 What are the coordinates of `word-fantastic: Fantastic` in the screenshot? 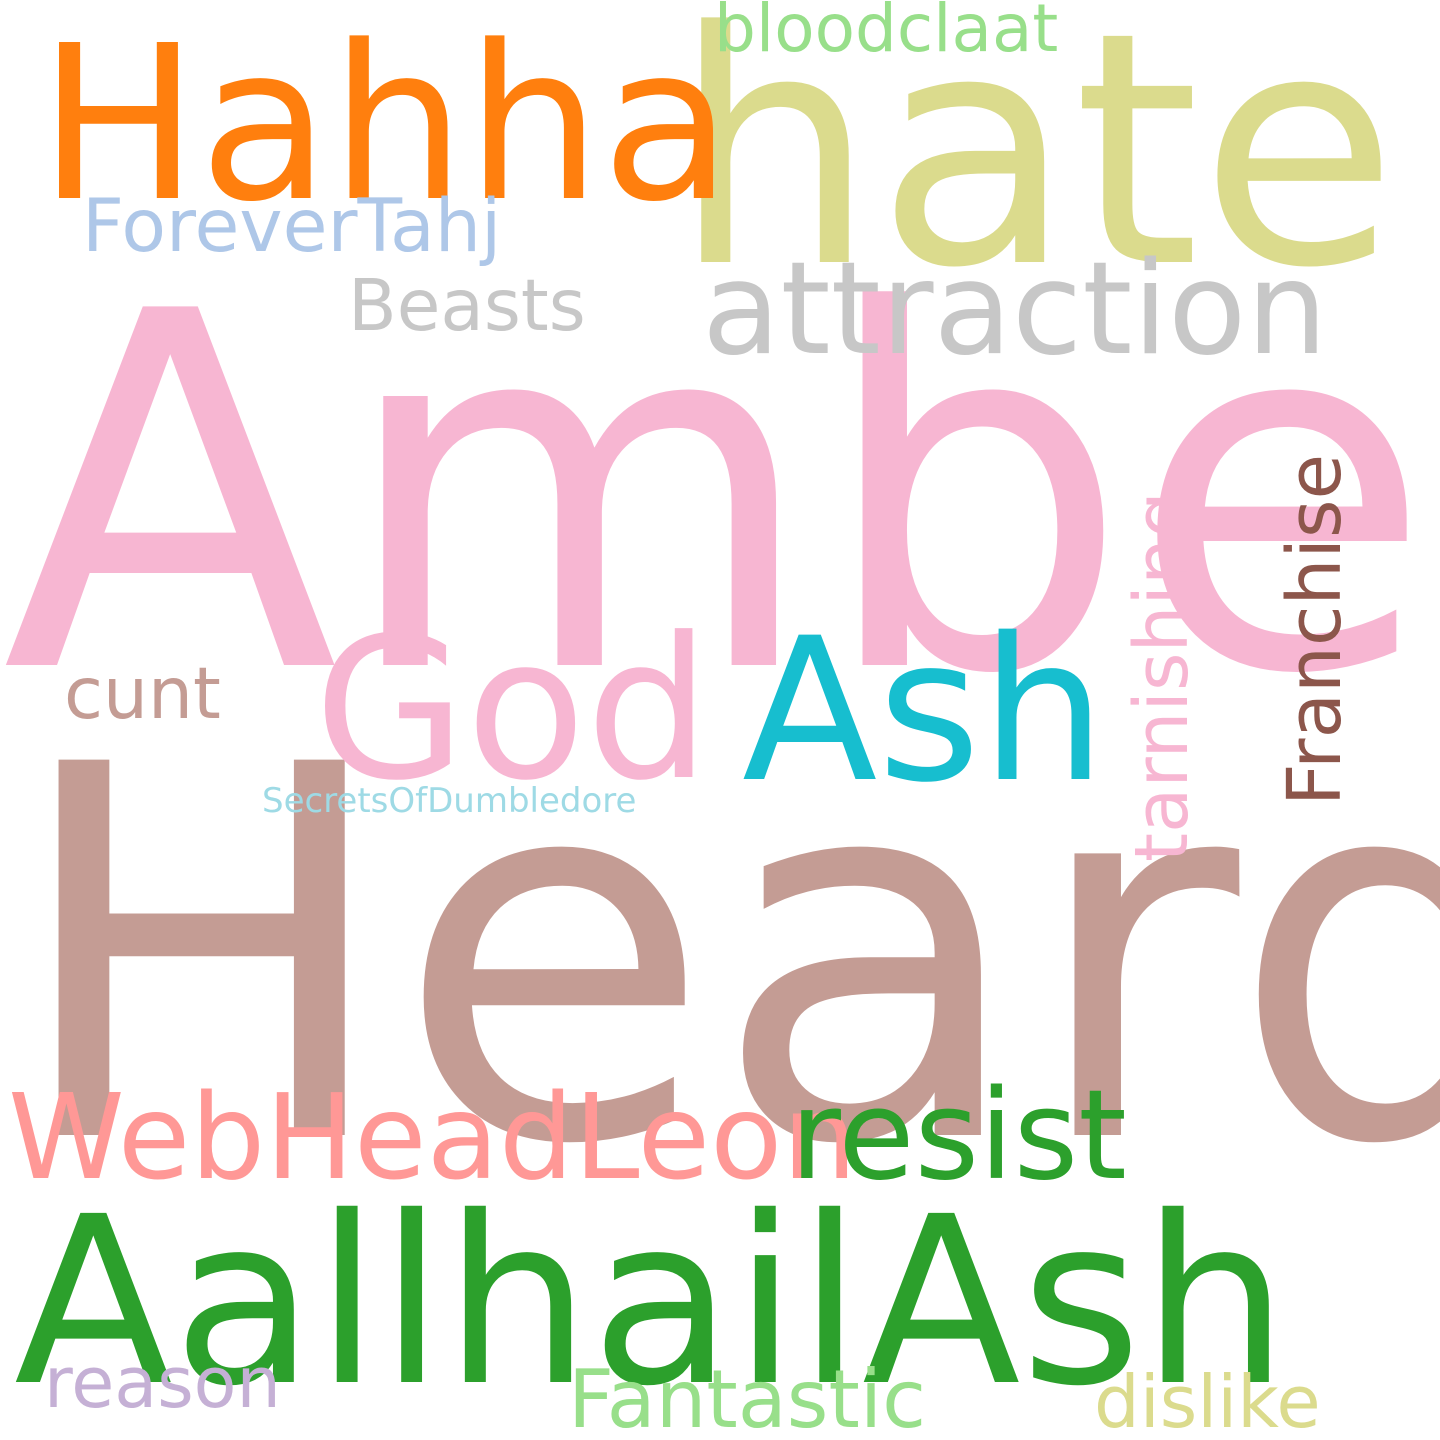 It's located at (747, 1396).